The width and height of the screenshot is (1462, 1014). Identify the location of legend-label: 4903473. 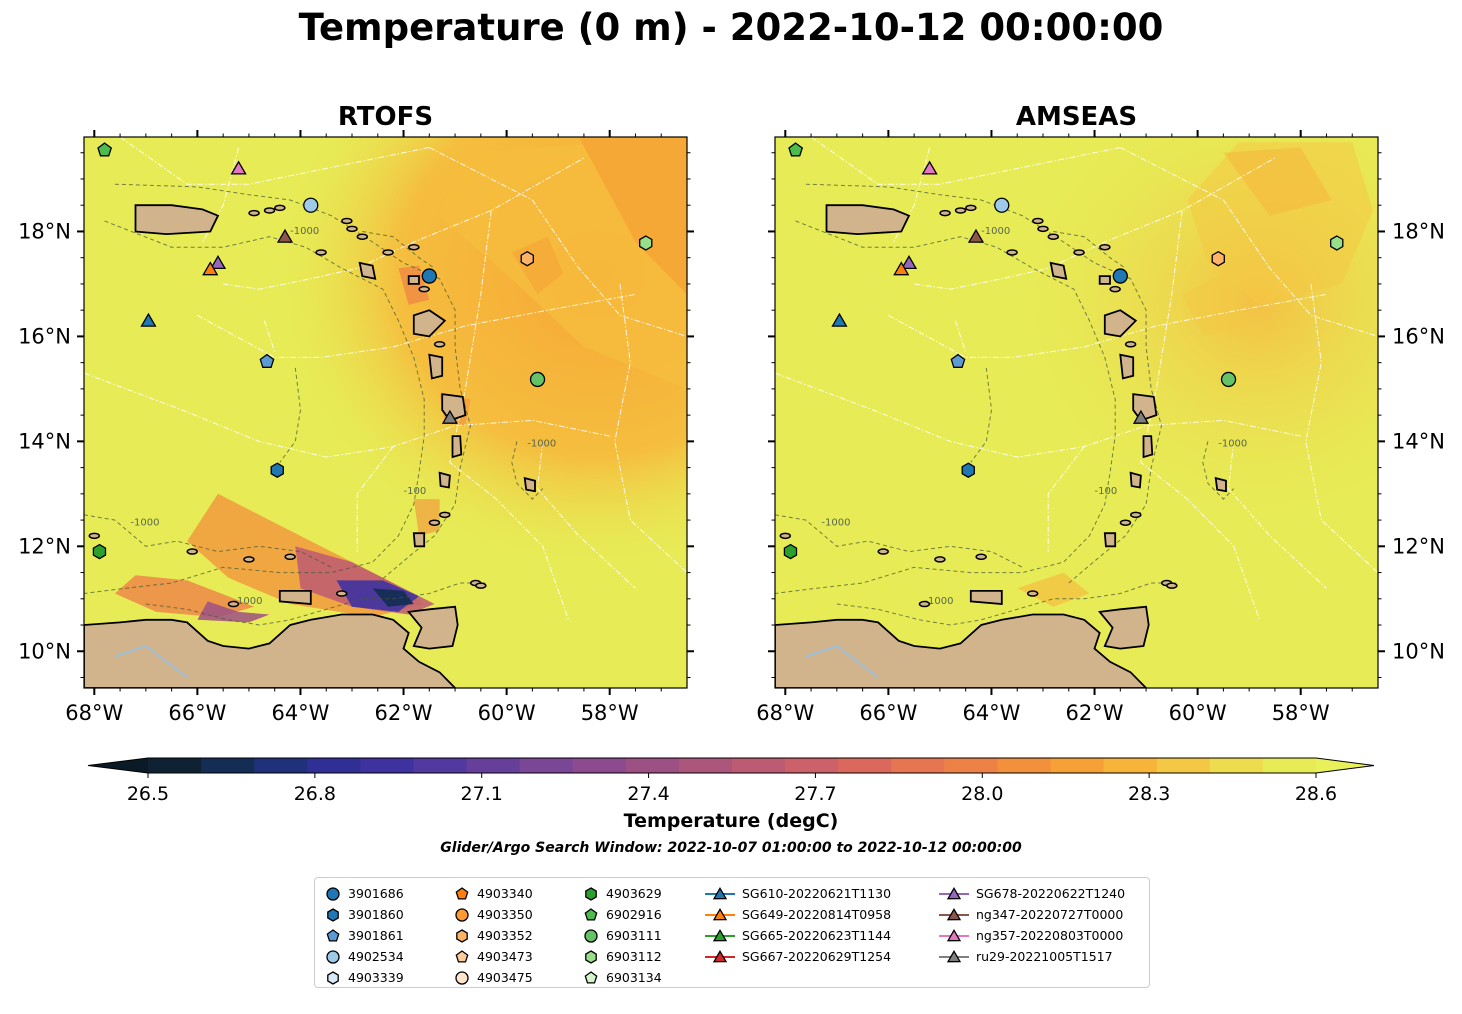
(505, 956).